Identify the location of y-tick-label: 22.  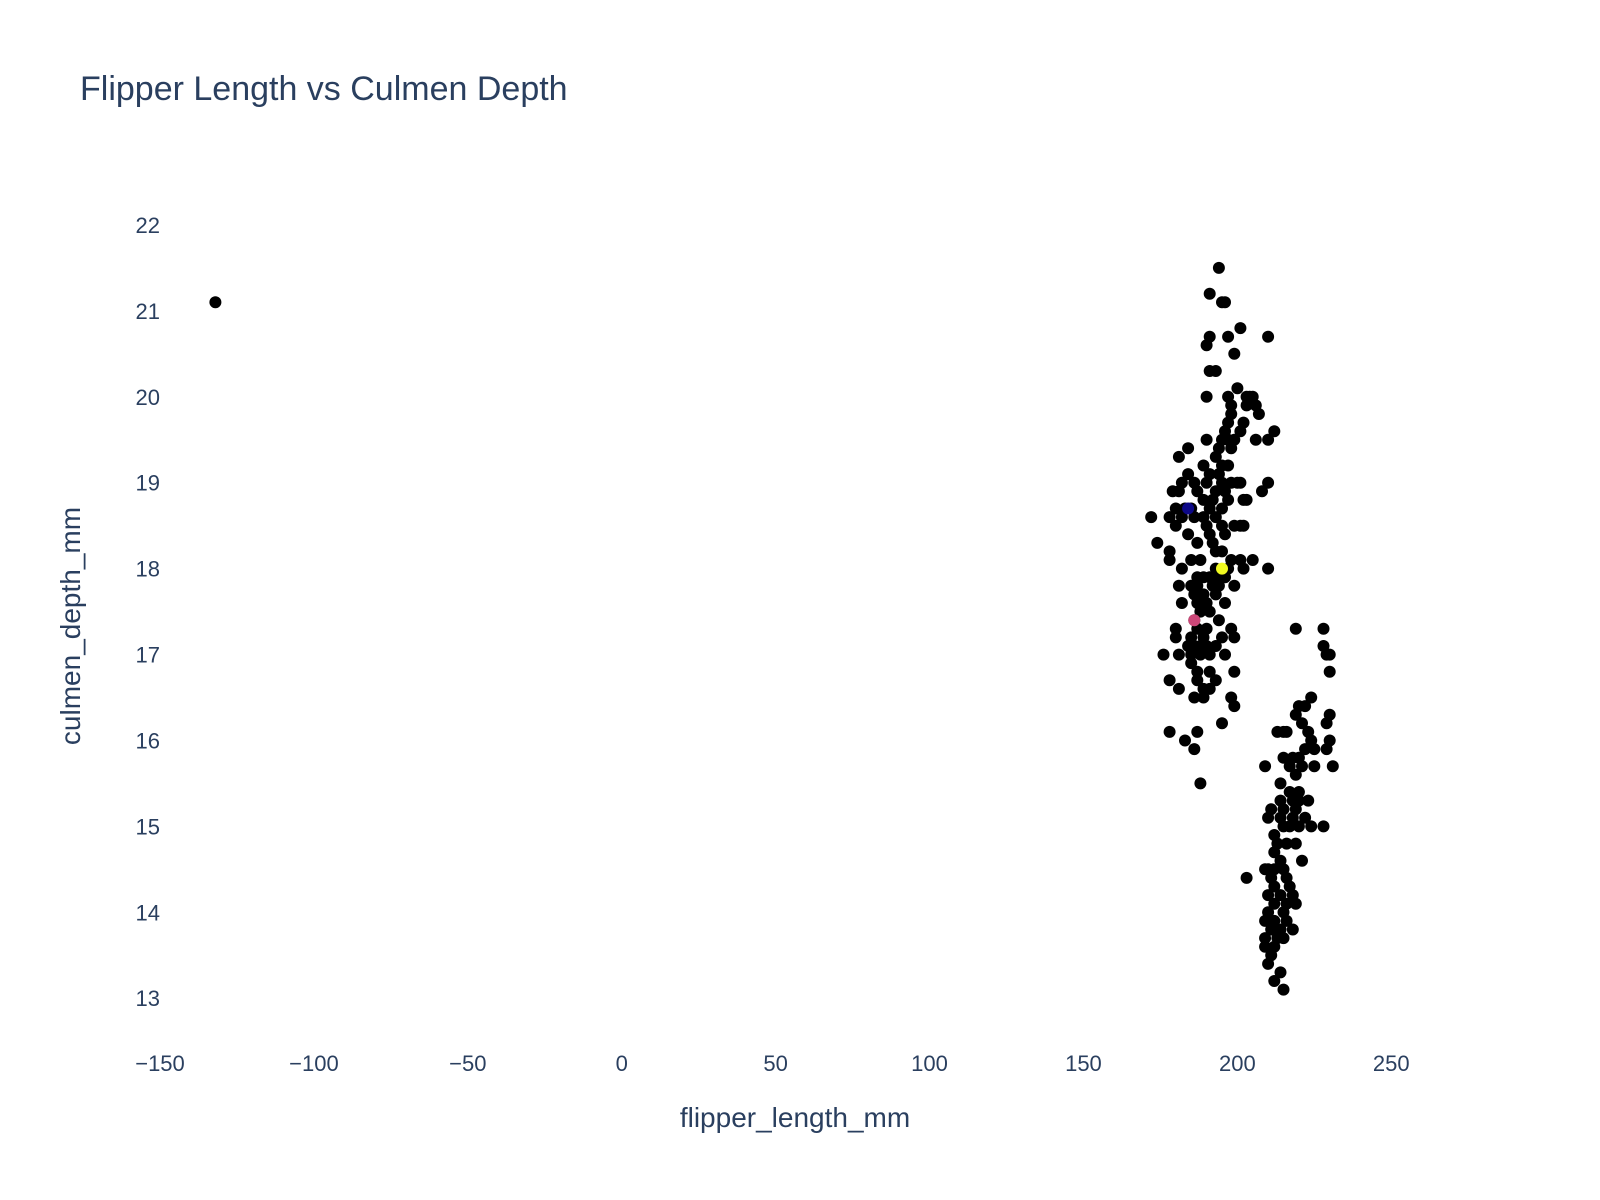
(148, 225).